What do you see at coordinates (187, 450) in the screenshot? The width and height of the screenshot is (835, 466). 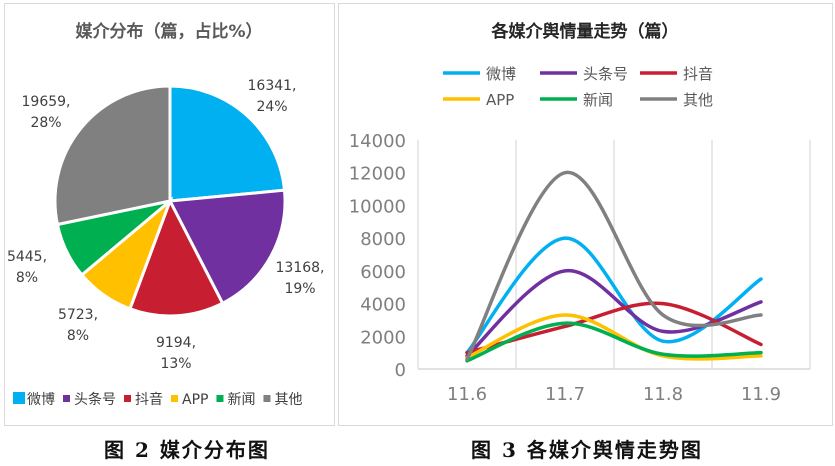 I see `figure-2-caption: 图 2 媒介分布图` at bounding box center [187, 450].